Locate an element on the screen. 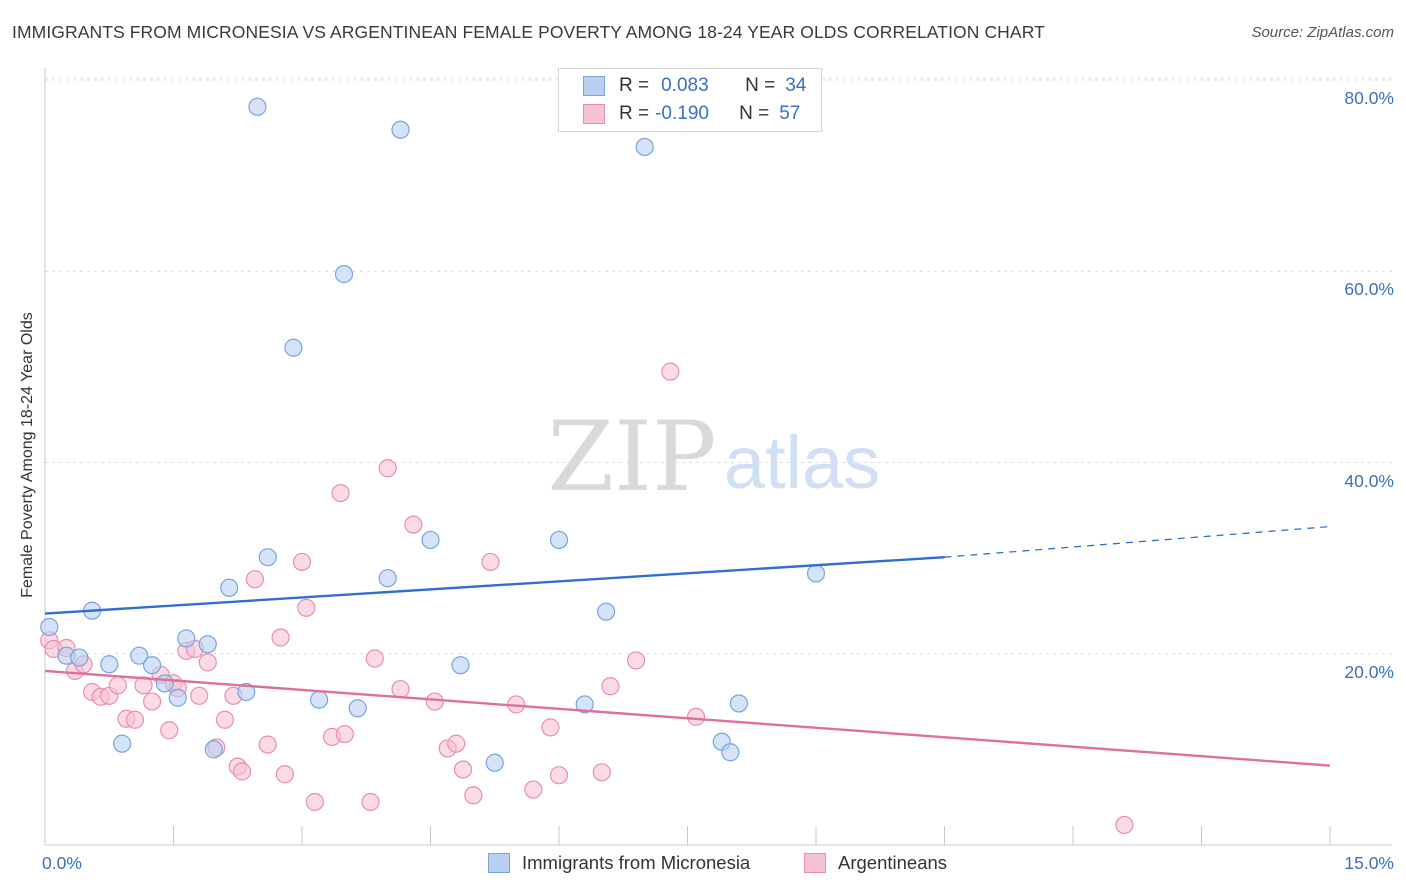  x-tick-label: 15.0% is located at coordinates (1369, 863).